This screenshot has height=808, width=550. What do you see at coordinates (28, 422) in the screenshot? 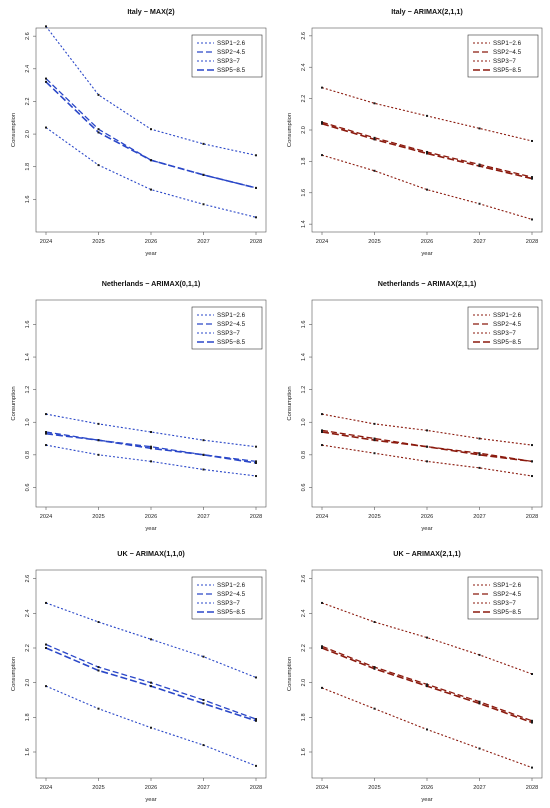
I see `y-tick-label: 1.0` at bounding box center [28, 422].